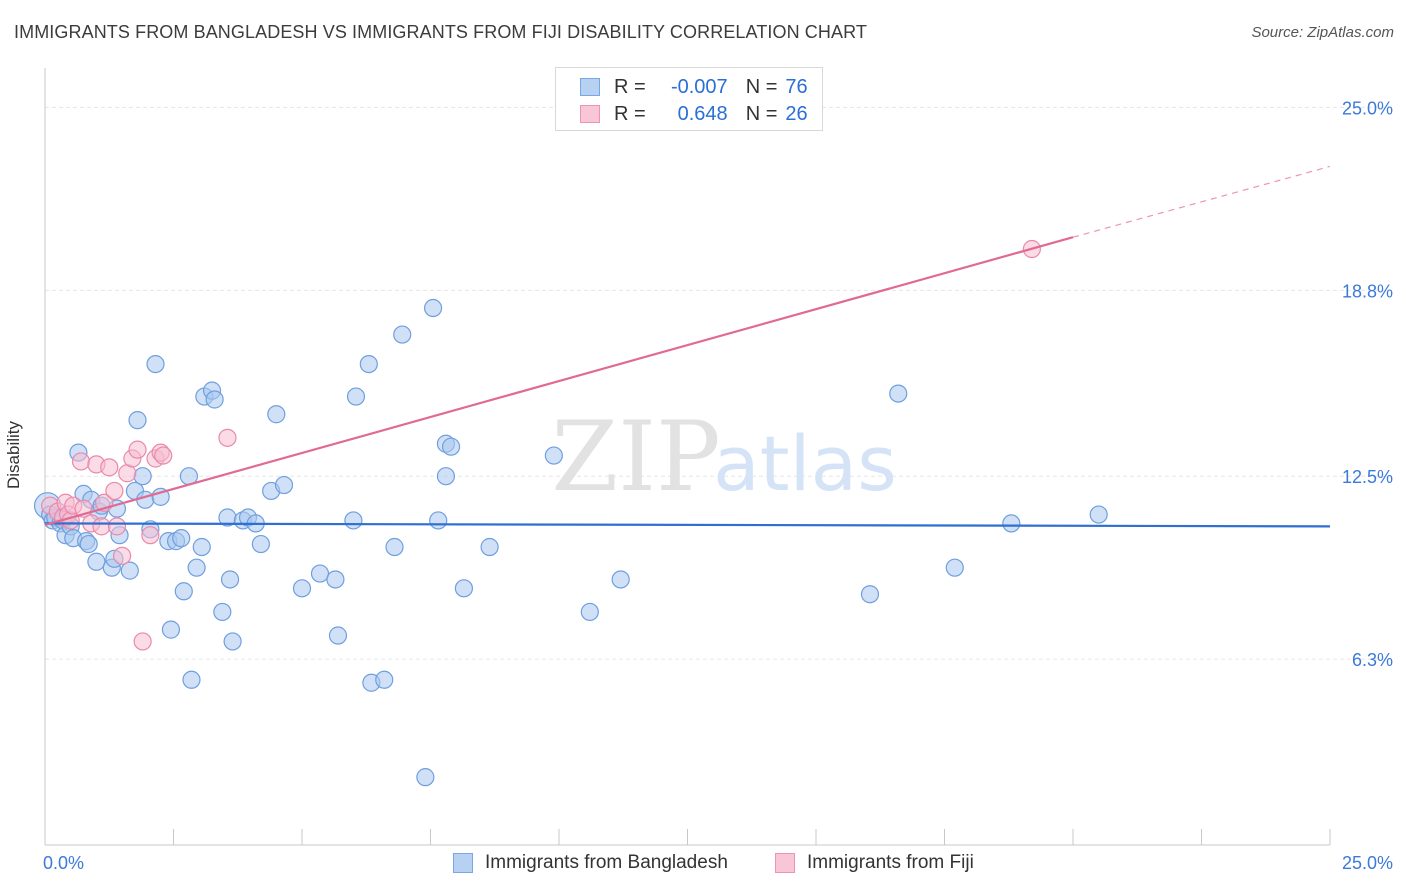 The width and height of the screenshot is (1406, 892). I want to click on series-legend-fiji: Immigrants from Fiji, so click(874, 863).